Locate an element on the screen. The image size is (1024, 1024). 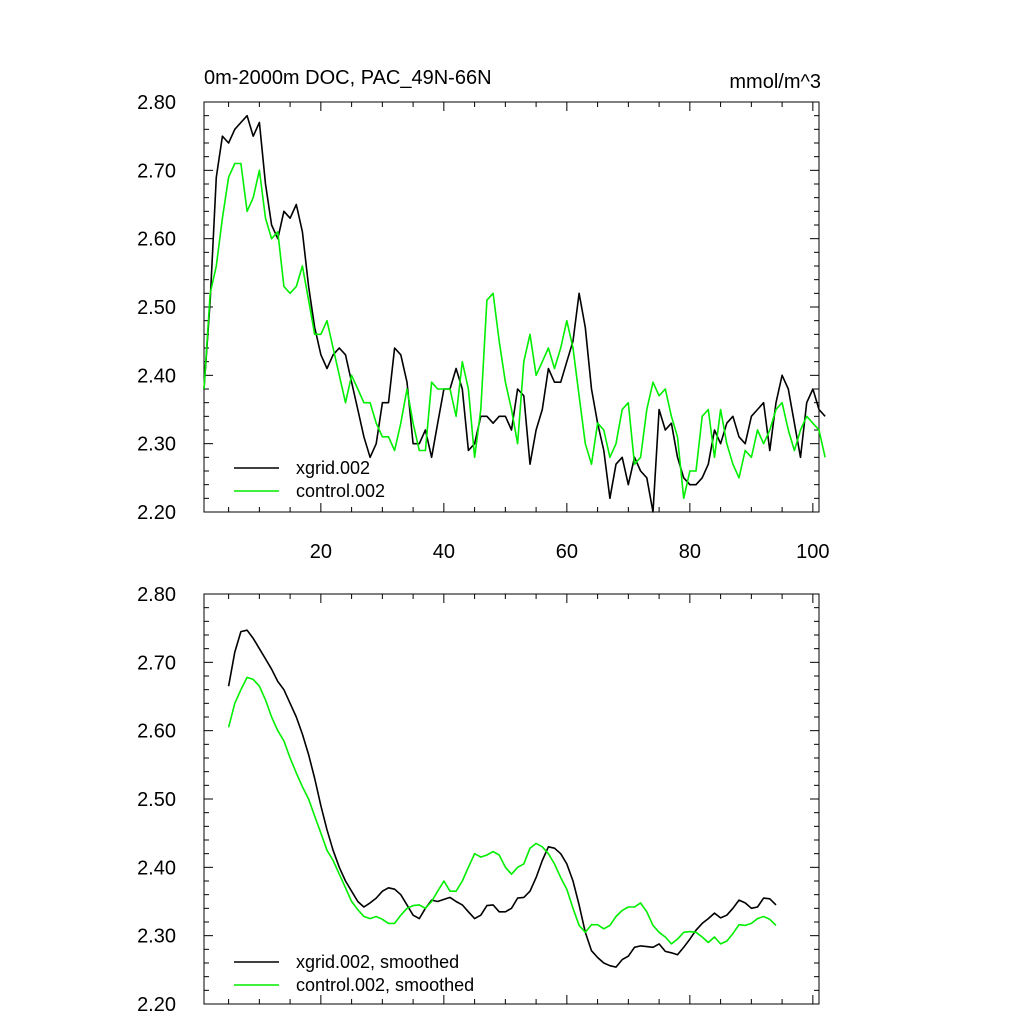
series-line-control is located at coordinates (502, 810).